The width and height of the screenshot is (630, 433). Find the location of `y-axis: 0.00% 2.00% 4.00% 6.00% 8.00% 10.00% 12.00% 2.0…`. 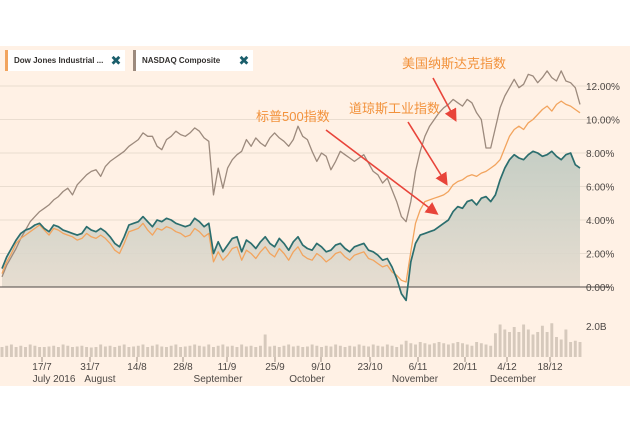

y-axis: 0.00% 2.00% 4.00% 6.00% 8.00% 10.00% 12.00% 2.0… is located at coordinates (603, 207).